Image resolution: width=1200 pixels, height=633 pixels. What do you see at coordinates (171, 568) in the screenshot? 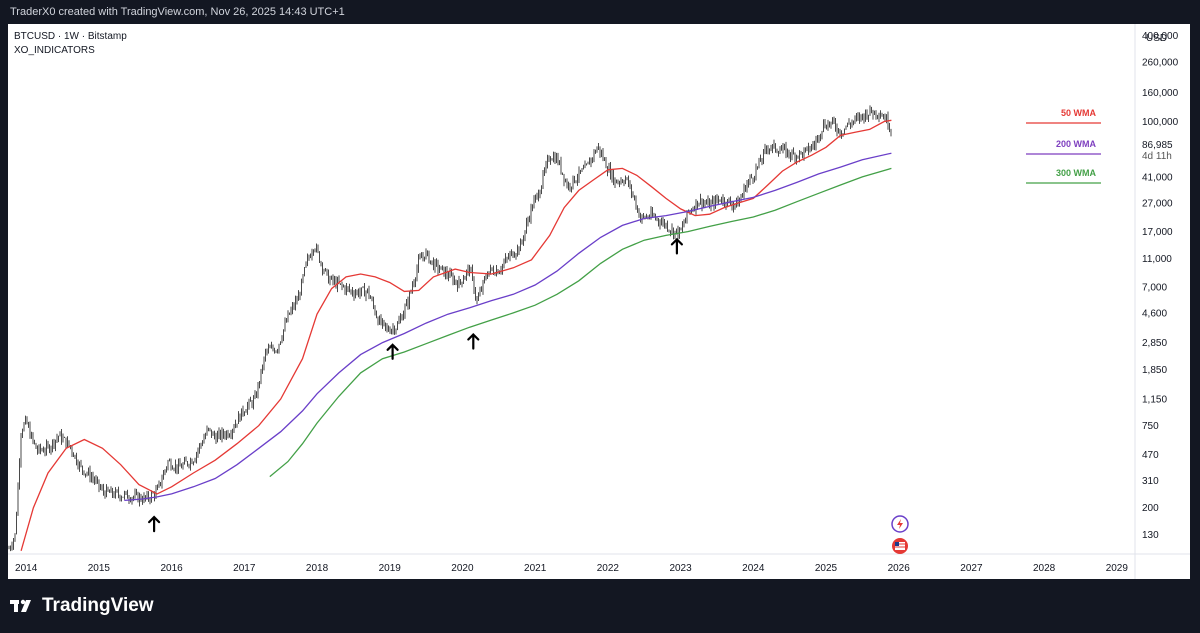
I see `year-tick-label: 2016` at bounding box center [171, 568].